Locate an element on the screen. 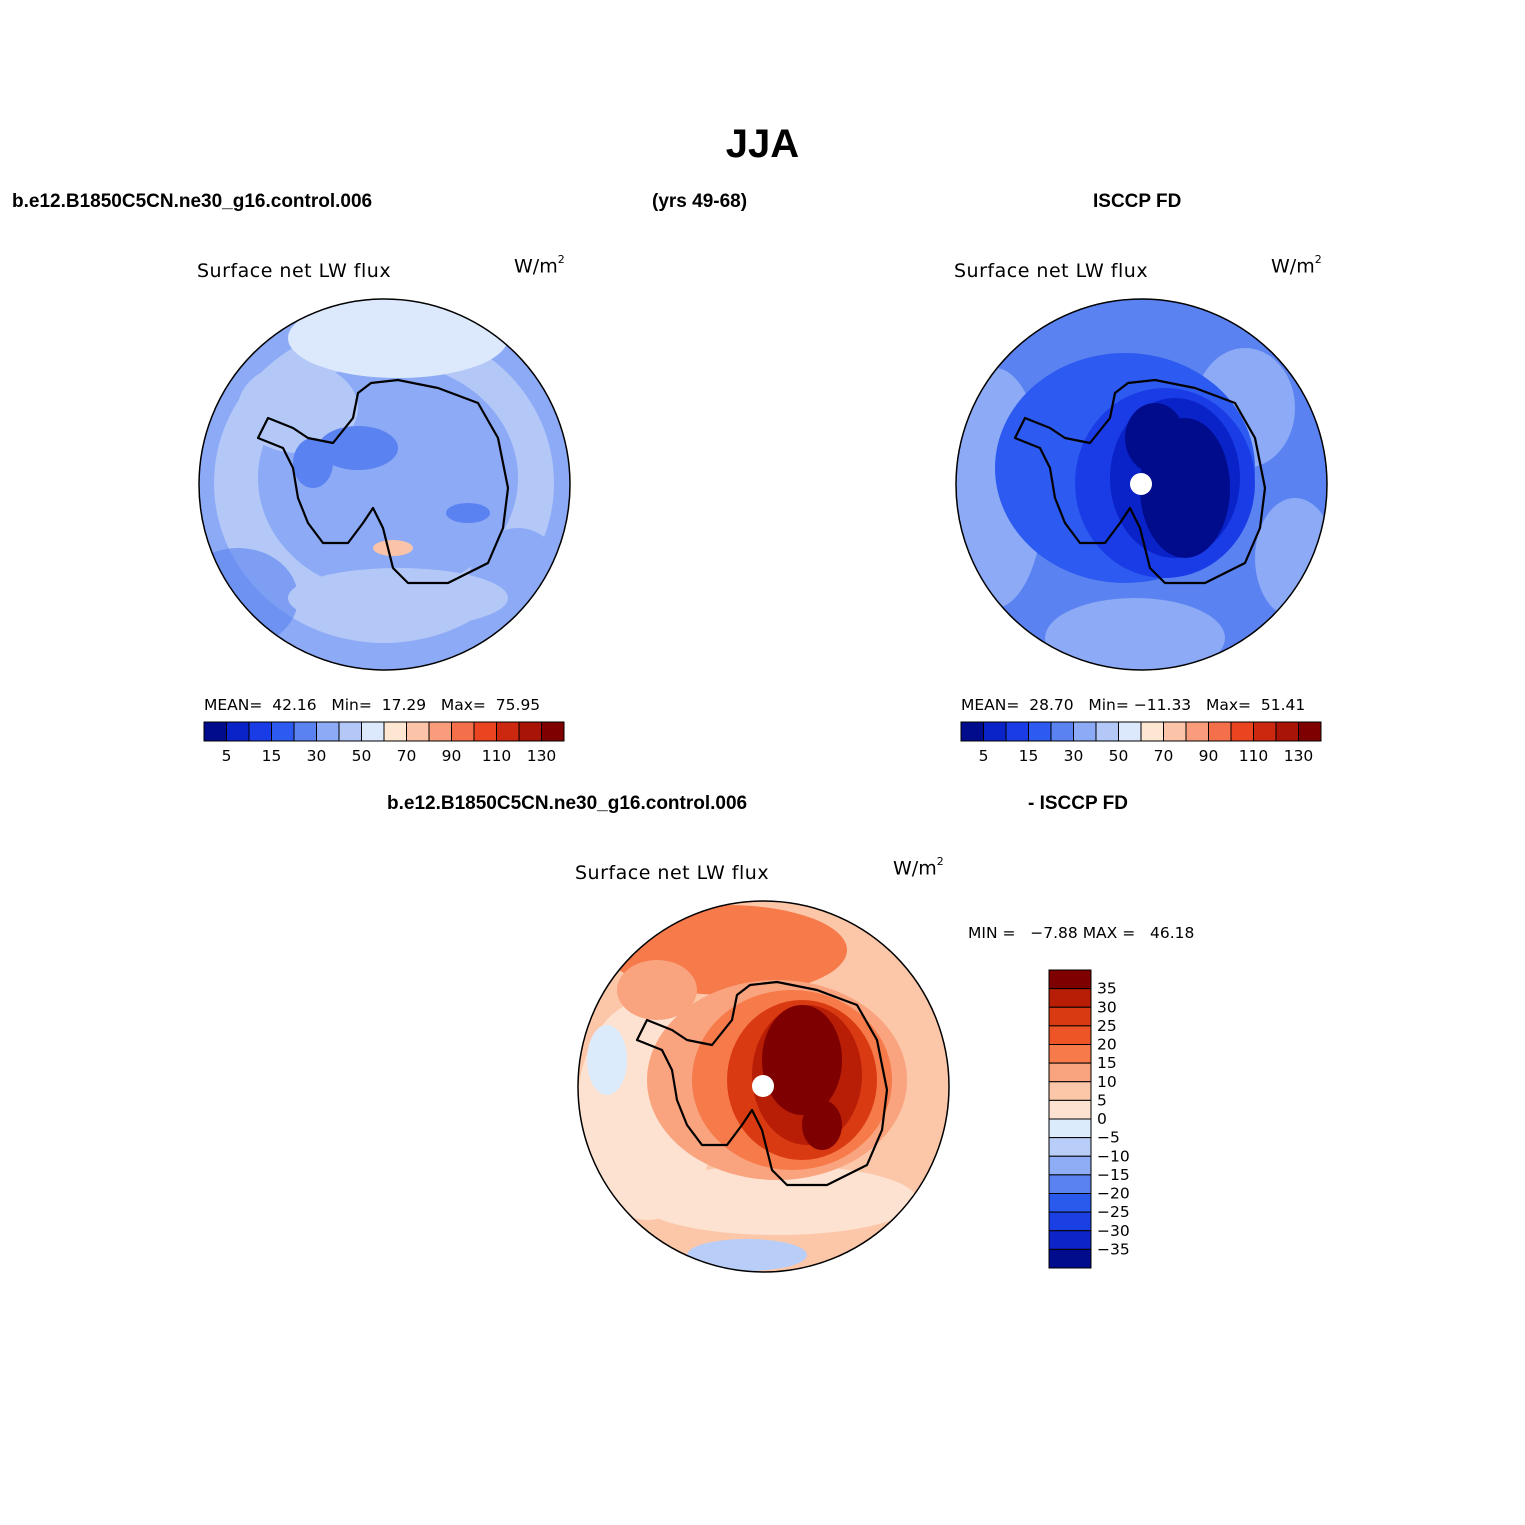  model-colorbar-tick-label: 110 is located at coordinates (497, 756).